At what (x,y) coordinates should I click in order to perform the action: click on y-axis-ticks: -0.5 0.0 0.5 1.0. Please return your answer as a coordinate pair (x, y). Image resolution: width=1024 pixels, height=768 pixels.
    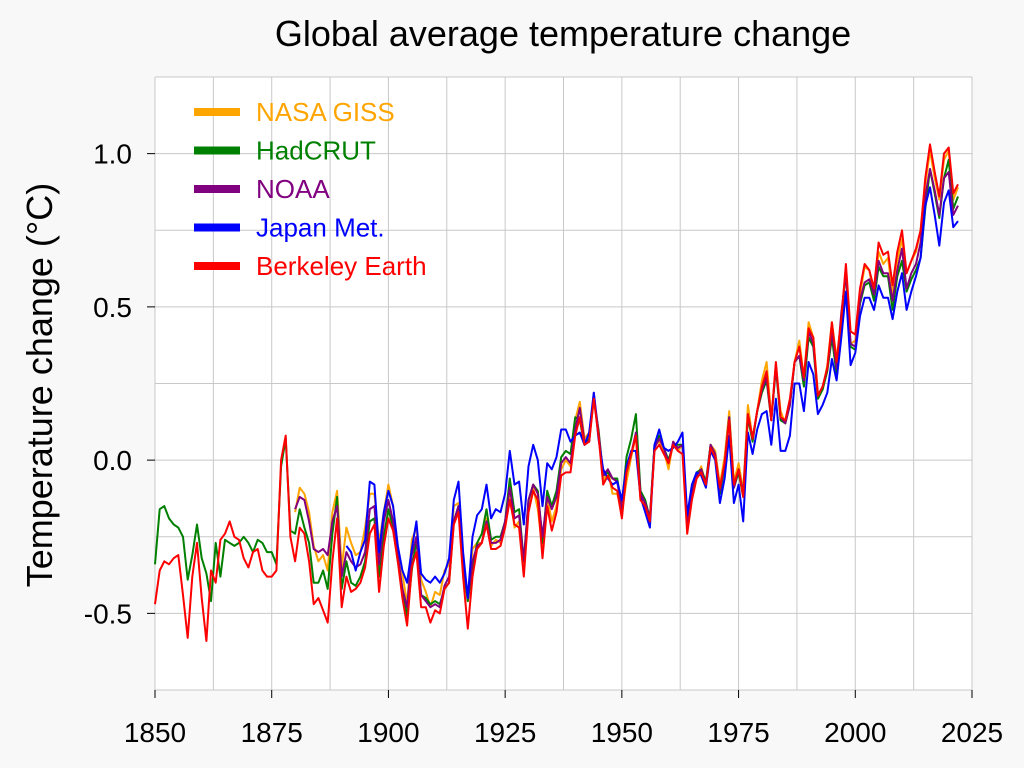
    Looking at the image, I should click on (119, 384).